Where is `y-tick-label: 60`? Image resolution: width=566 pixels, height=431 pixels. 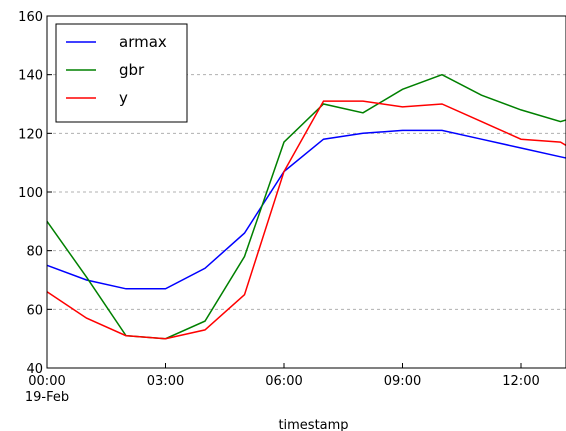 y-tick-label: 60 is located at coordinates (34, 310).